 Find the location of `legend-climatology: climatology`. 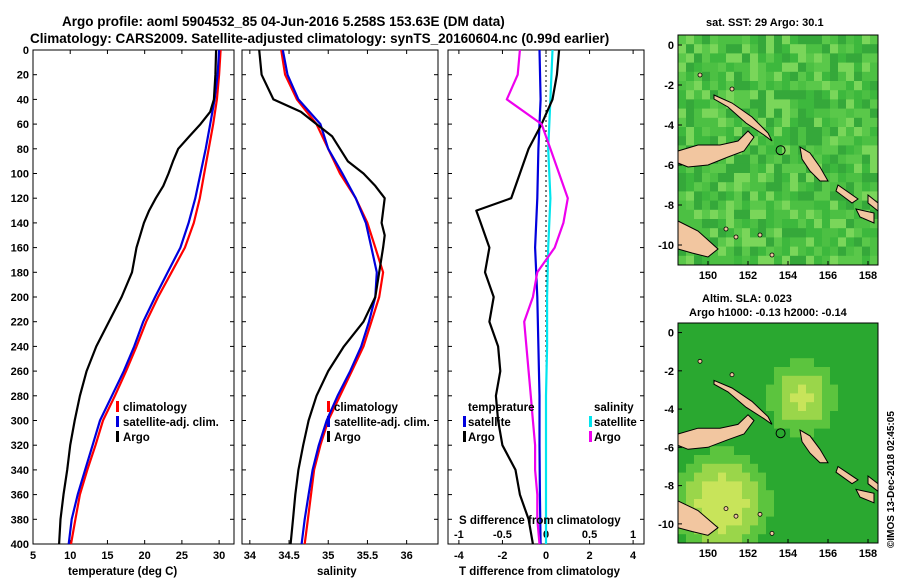

legend-climatology: climatology is located at coordinates (155, 408).